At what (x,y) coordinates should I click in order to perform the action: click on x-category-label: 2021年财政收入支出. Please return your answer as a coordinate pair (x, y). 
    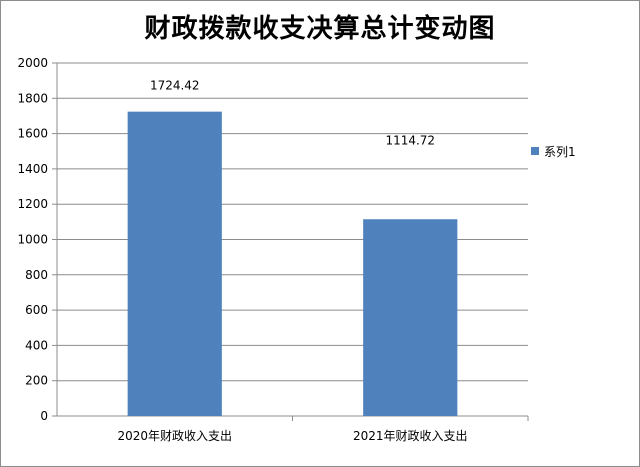
    Looking at the image, I should click on (410, 436).